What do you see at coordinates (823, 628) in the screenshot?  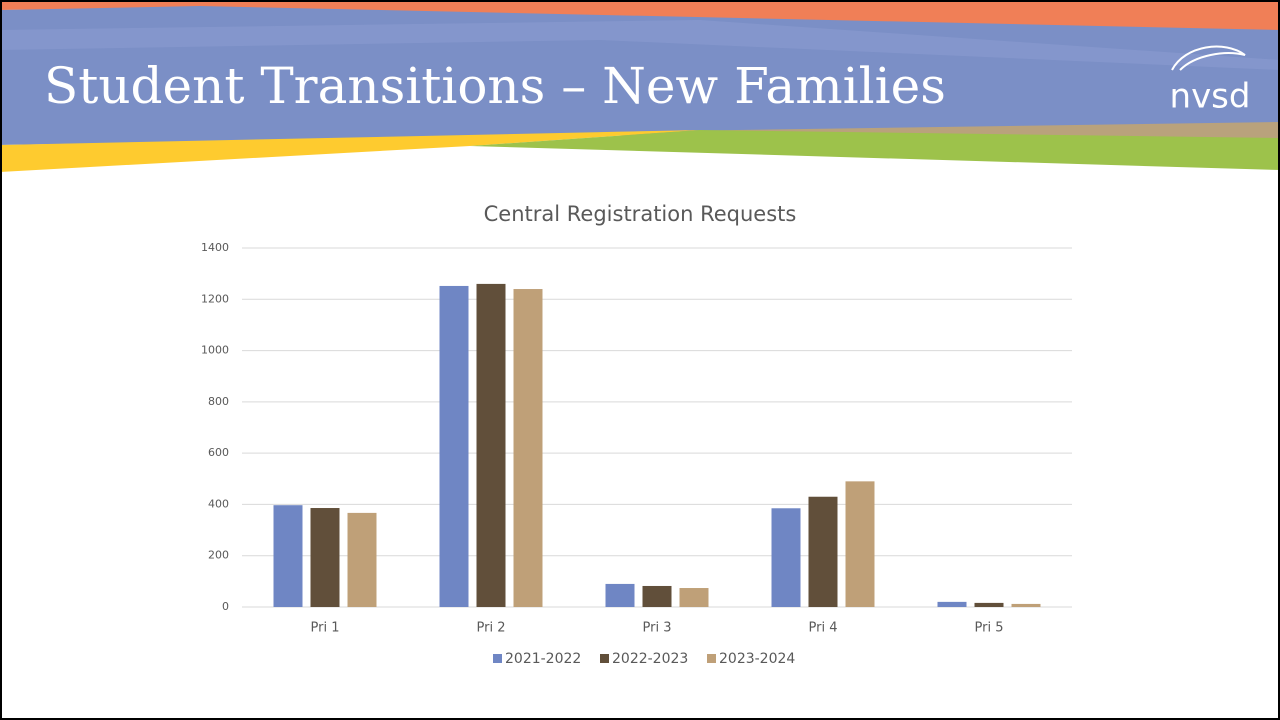 I see `x-tick-label: Pri 4` at bounding box center [823, 628].